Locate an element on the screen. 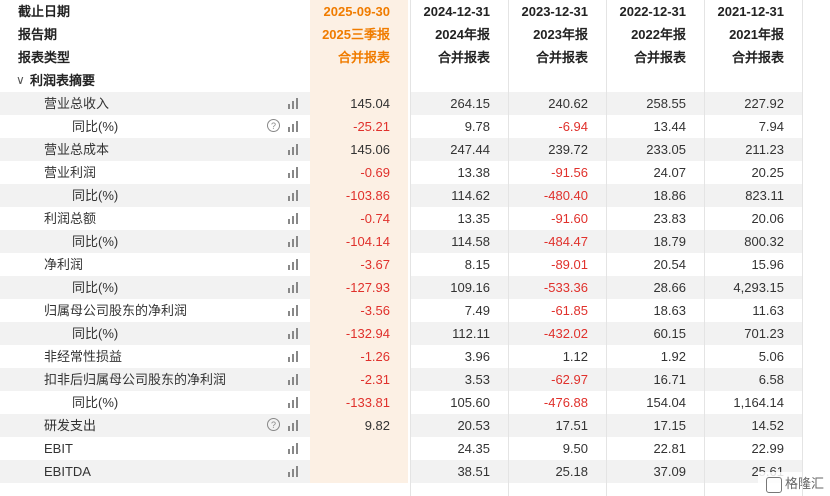 The width and height of the screenshot is (830, 496). table-row: 同比(%) -132.94 112.11 -432.02 60.15 701.23 is located at coordinates (415, 333).